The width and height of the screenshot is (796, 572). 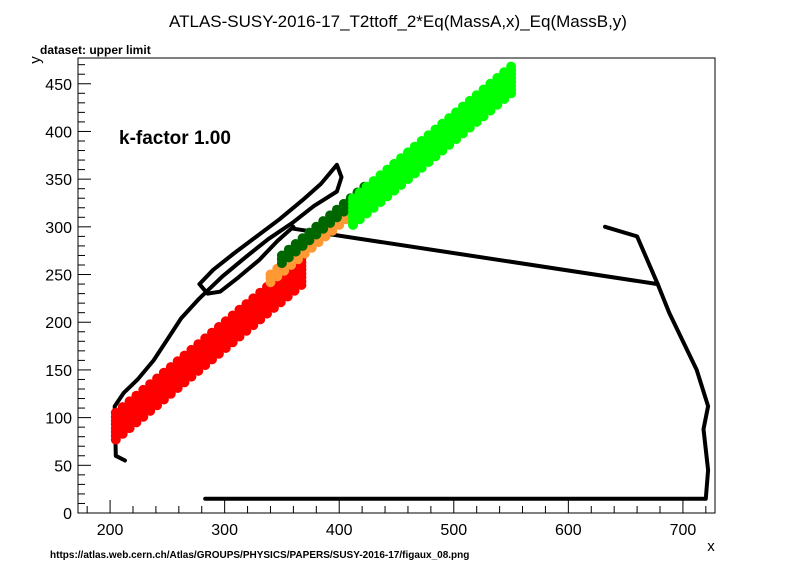 What do you see at coordinates (711, 546) in the screenshot?
I see `x-axis-label: x` at bounding box center [711, 546].